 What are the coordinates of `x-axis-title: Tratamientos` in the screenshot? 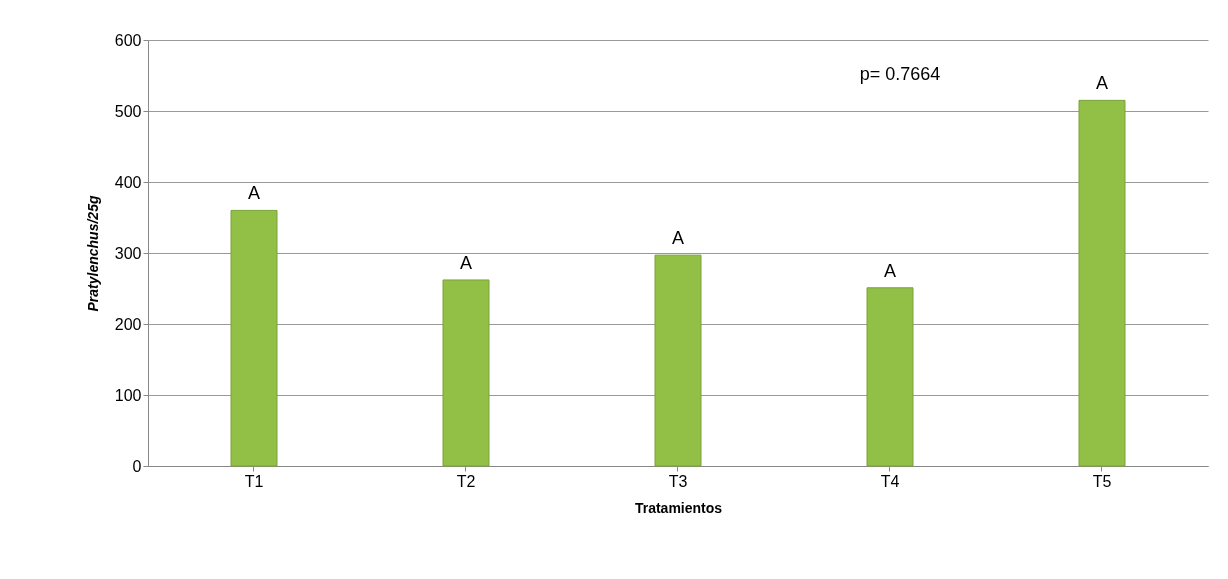 It's located at (678, 507).